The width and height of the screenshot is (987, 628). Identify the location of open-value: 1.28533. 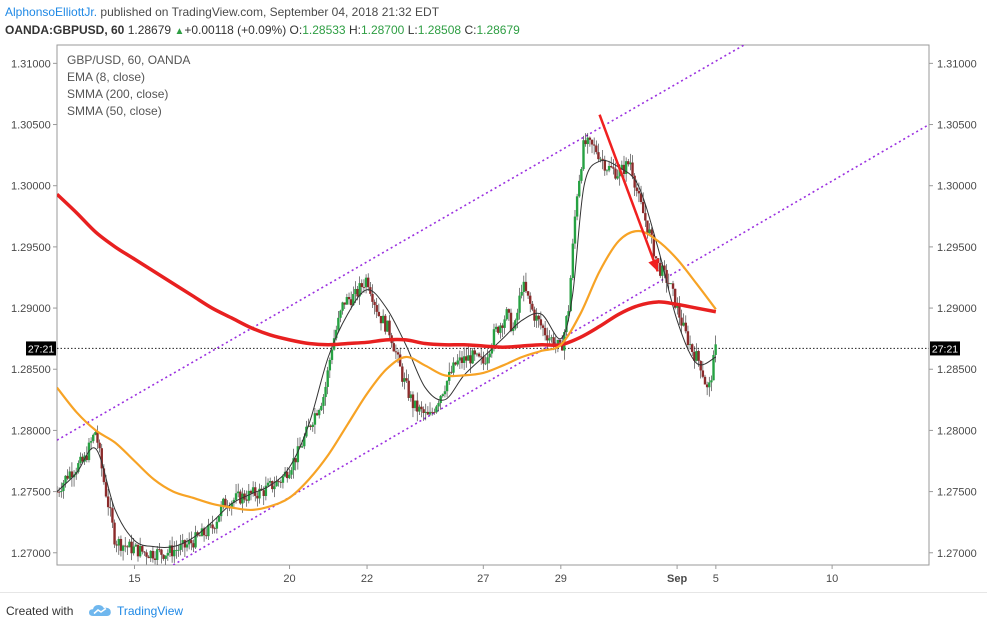
(324, 30).